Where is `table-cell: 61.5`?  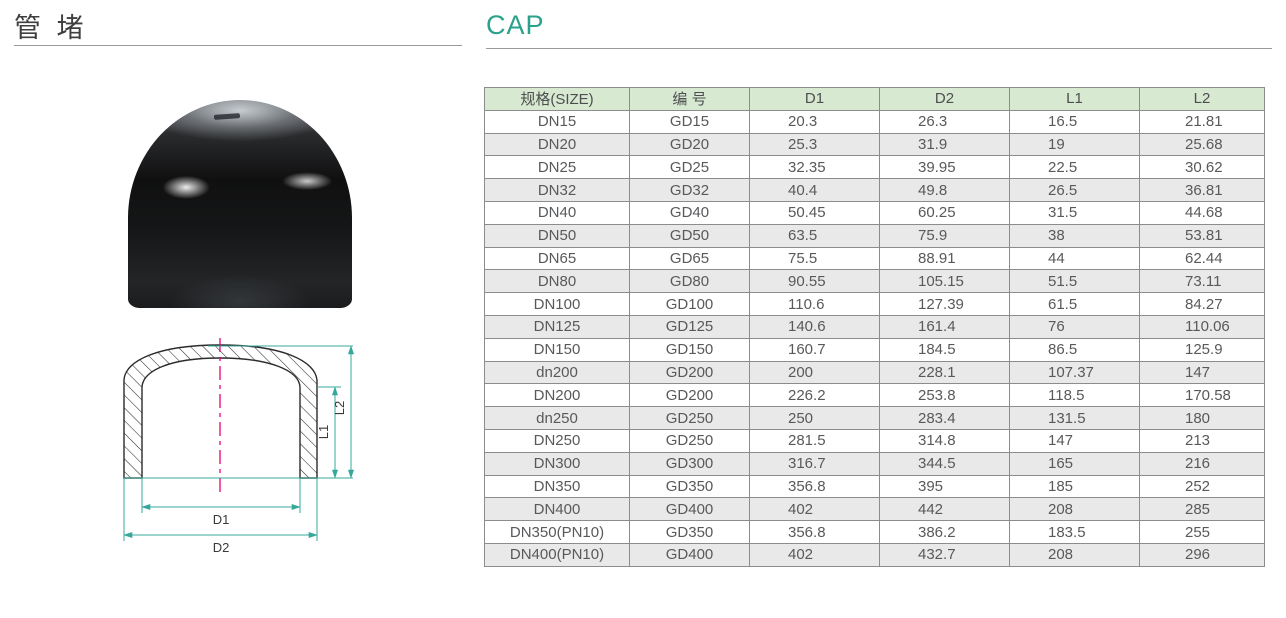 table-cell: 61.5 is located at coordinates (1074, 304).